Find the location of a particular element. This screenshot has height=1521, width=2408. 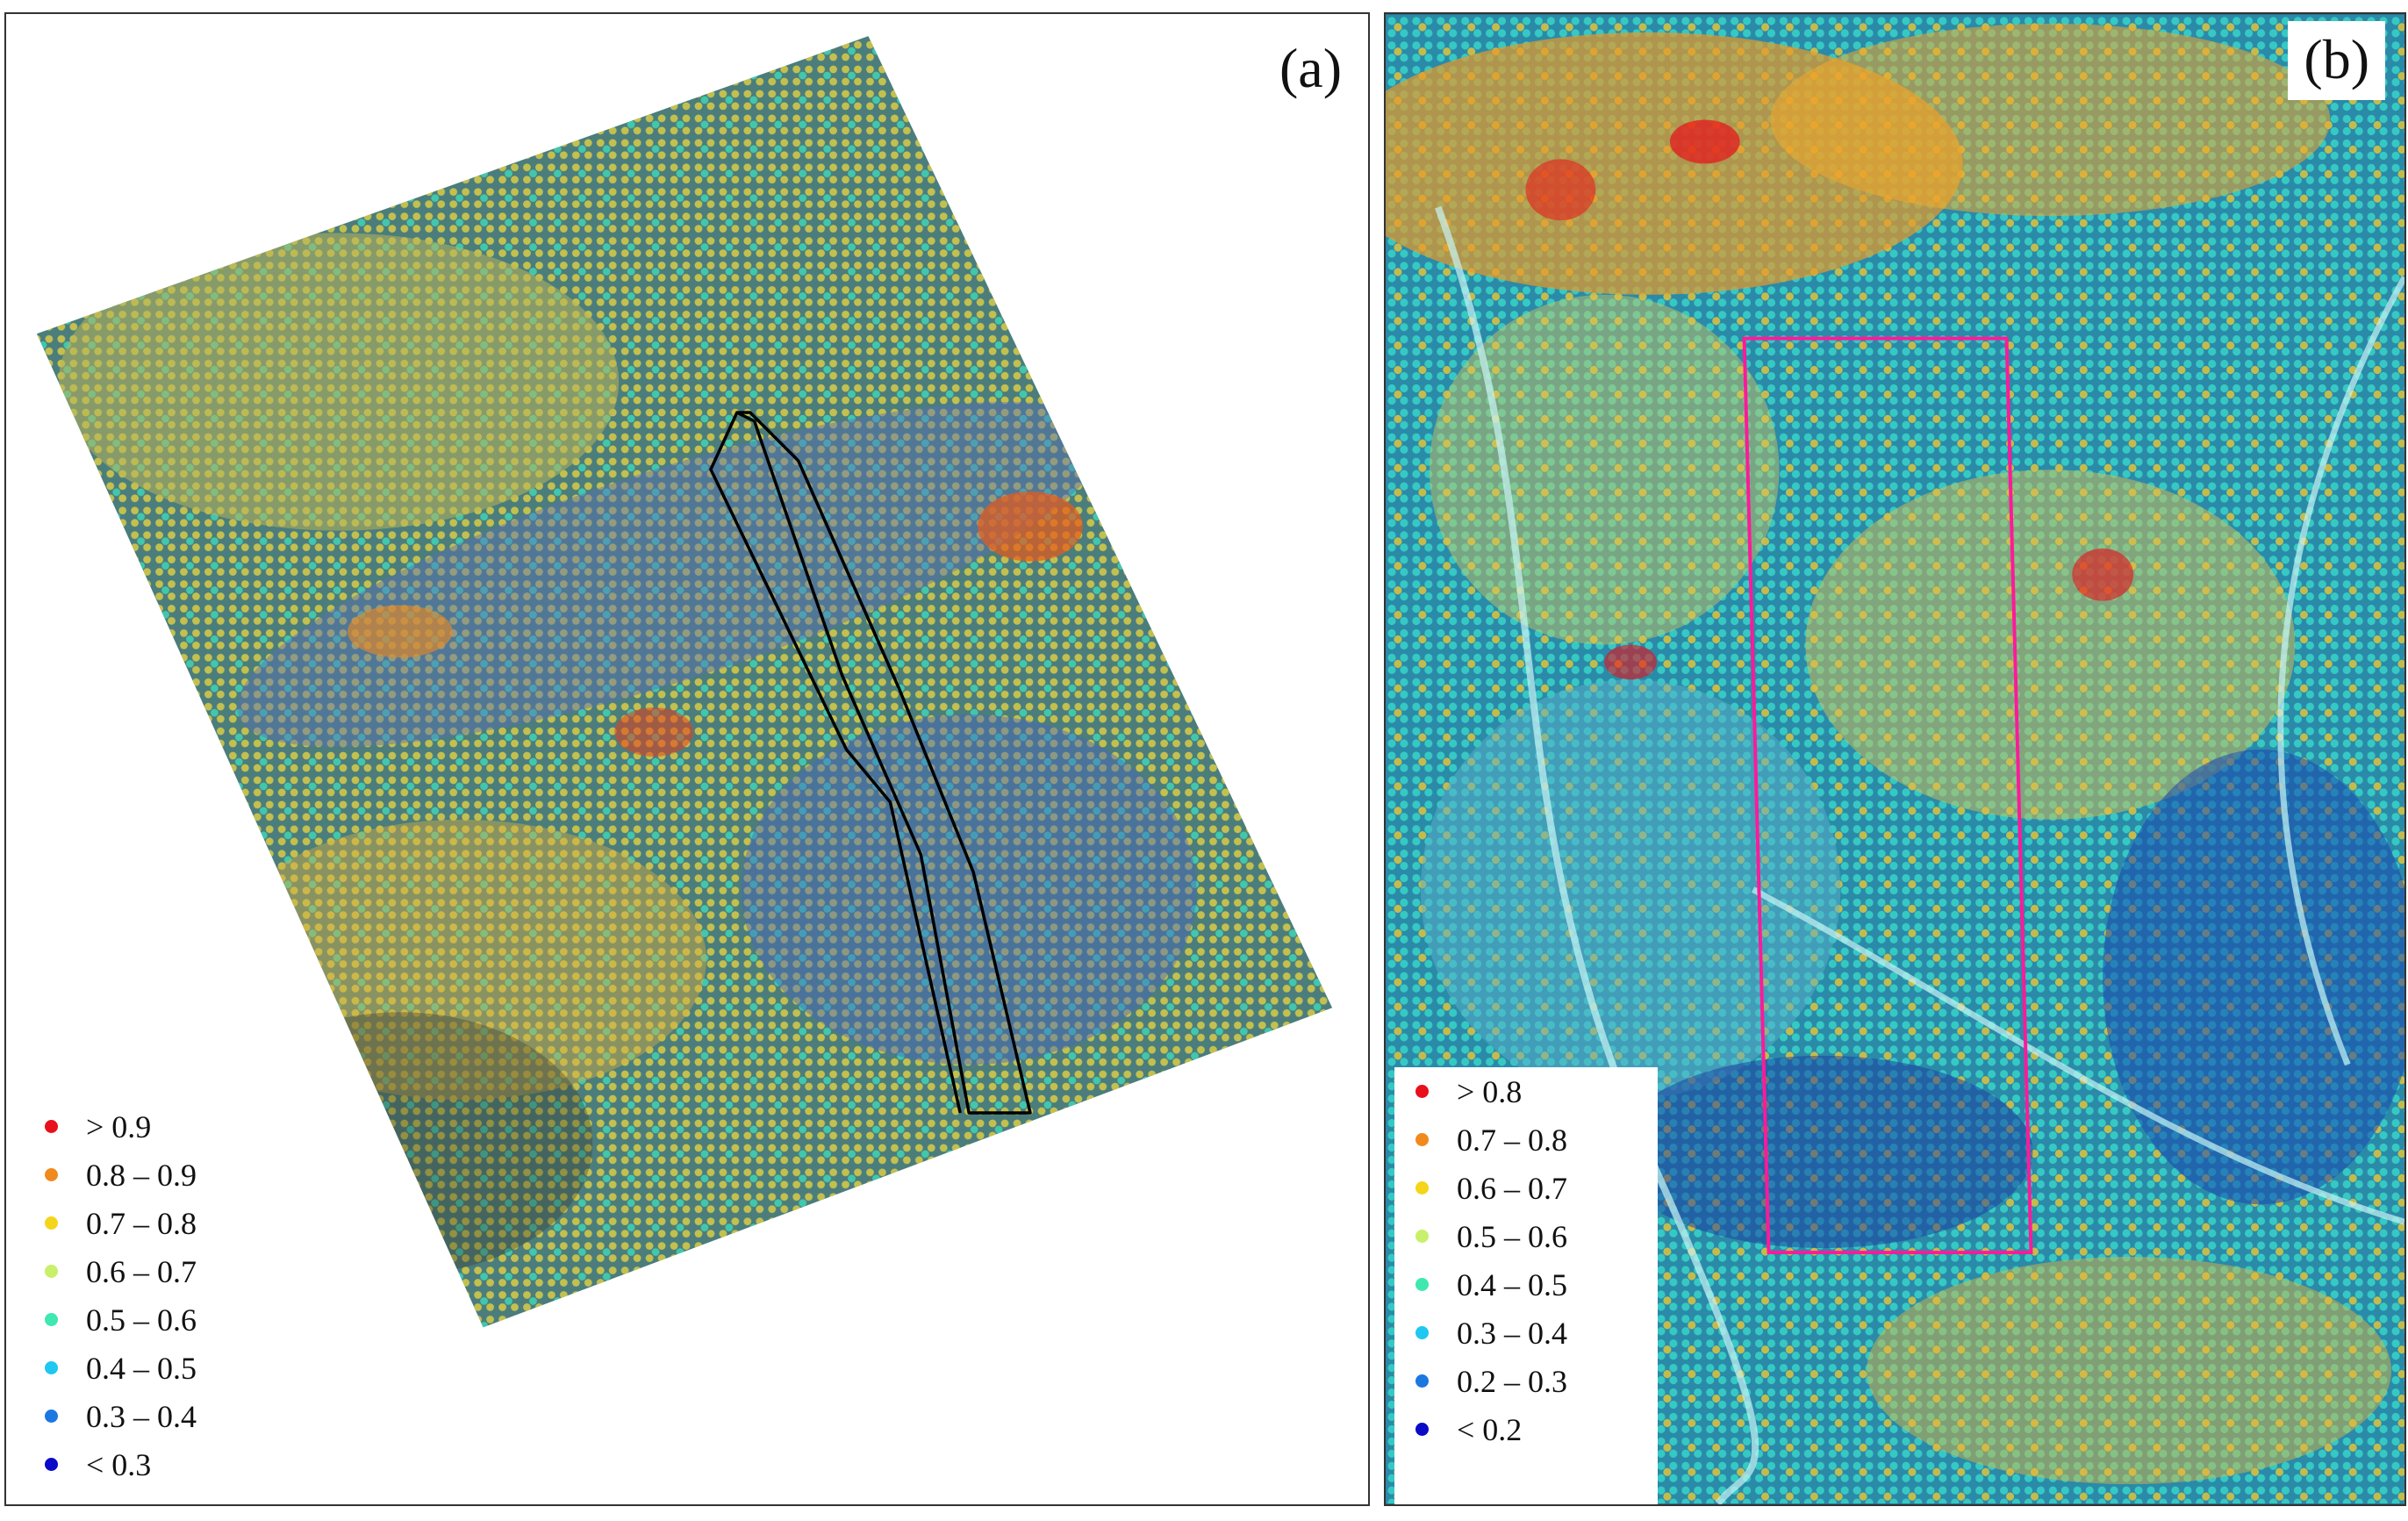

legend-b-item: 0.6 – 0.7 is located at coordinates (1526, 1188).